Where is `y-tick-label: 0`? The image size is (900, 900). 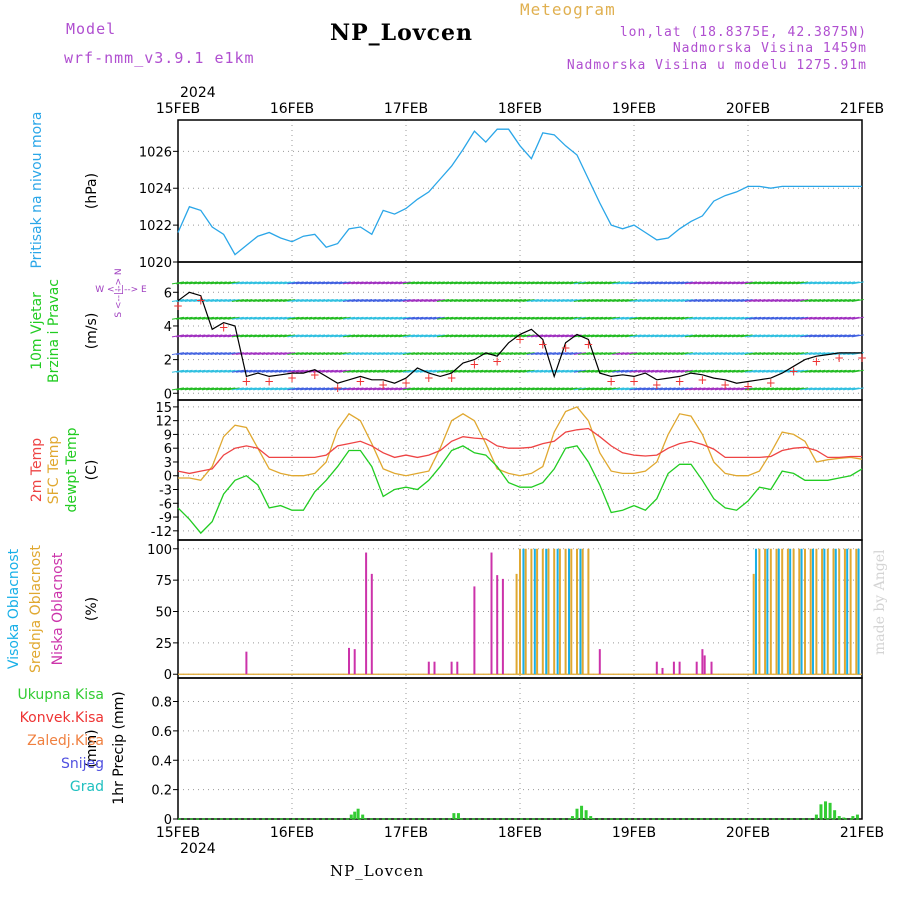 y-tick-label: 0 is located at coordinates (168, 675).